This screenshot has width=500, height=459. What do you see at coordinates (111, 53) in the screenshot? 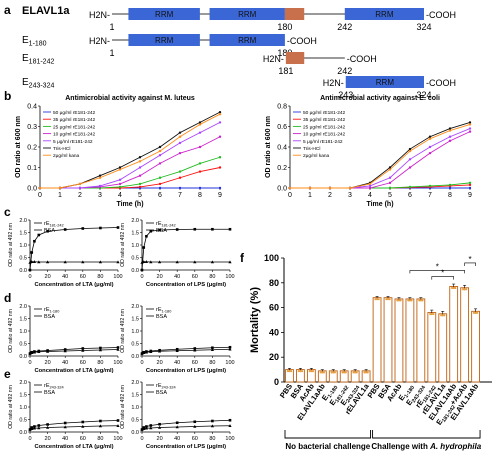
I see `residue-number: 1` at bounding box center [111, 53].